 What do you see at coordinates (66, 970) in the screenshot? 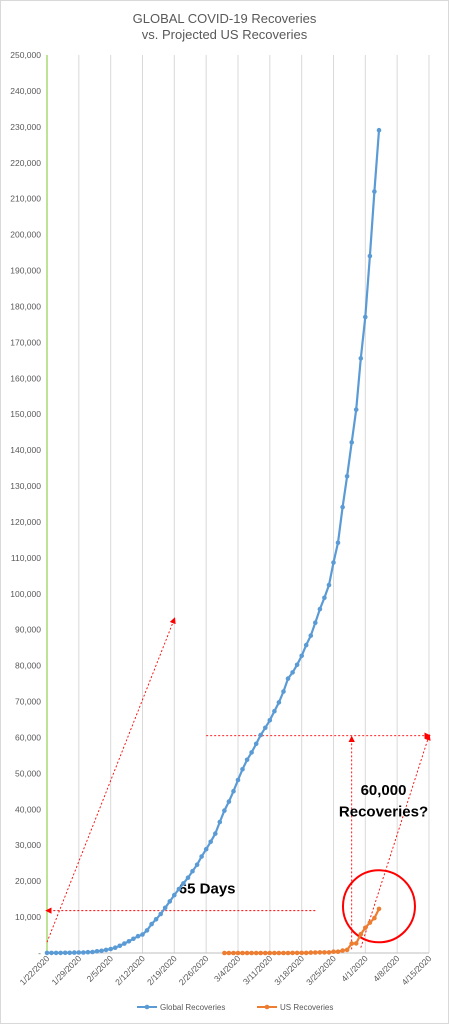
I see `x-tick-label: 1/29/2020` at bounding box center [66, 970].